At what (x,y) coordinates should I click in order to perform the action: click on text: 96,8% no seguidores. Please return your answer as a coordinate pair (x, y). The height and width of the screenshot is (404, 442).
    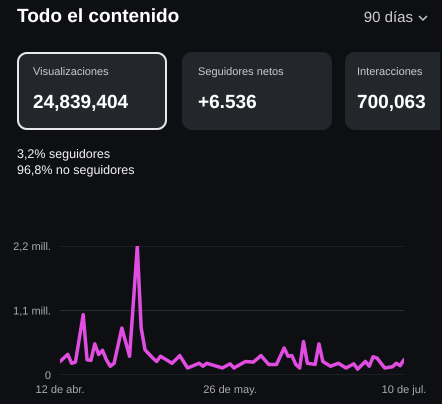
    Looking at the image, I should click on (75, 170).